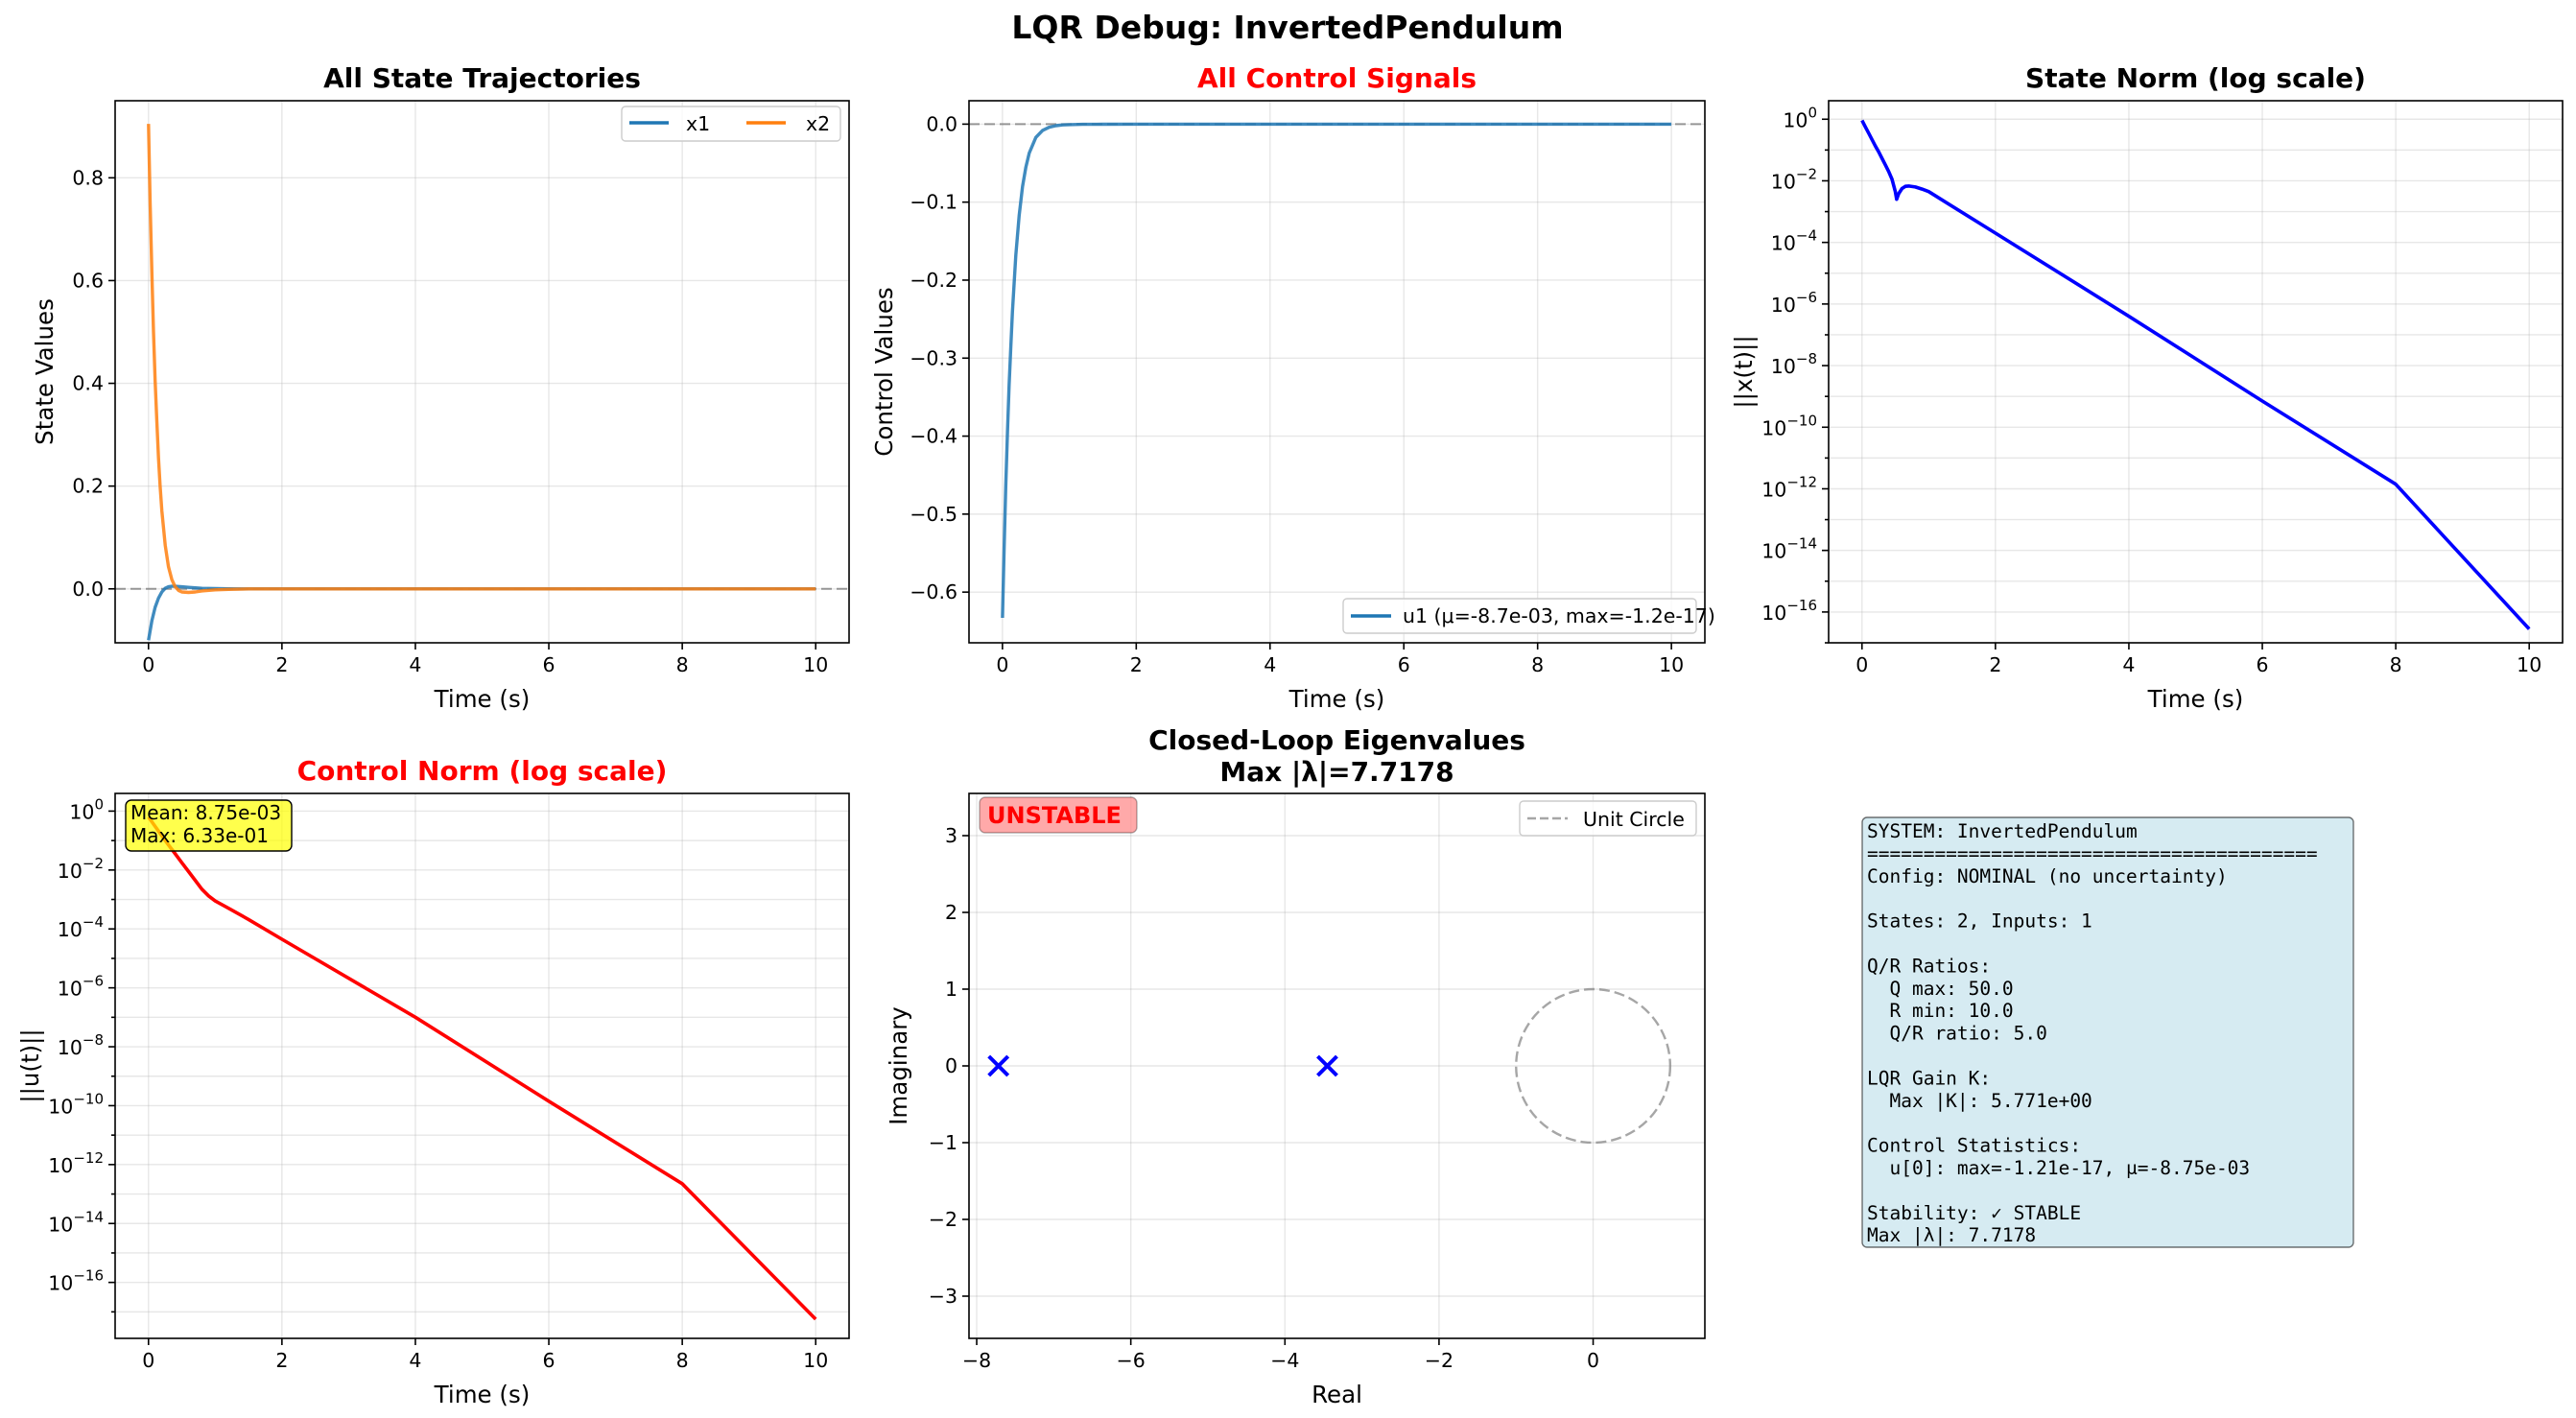  I want to click on panel-title-line-2: Max |λ|=7.7178, so click(1336, 772).